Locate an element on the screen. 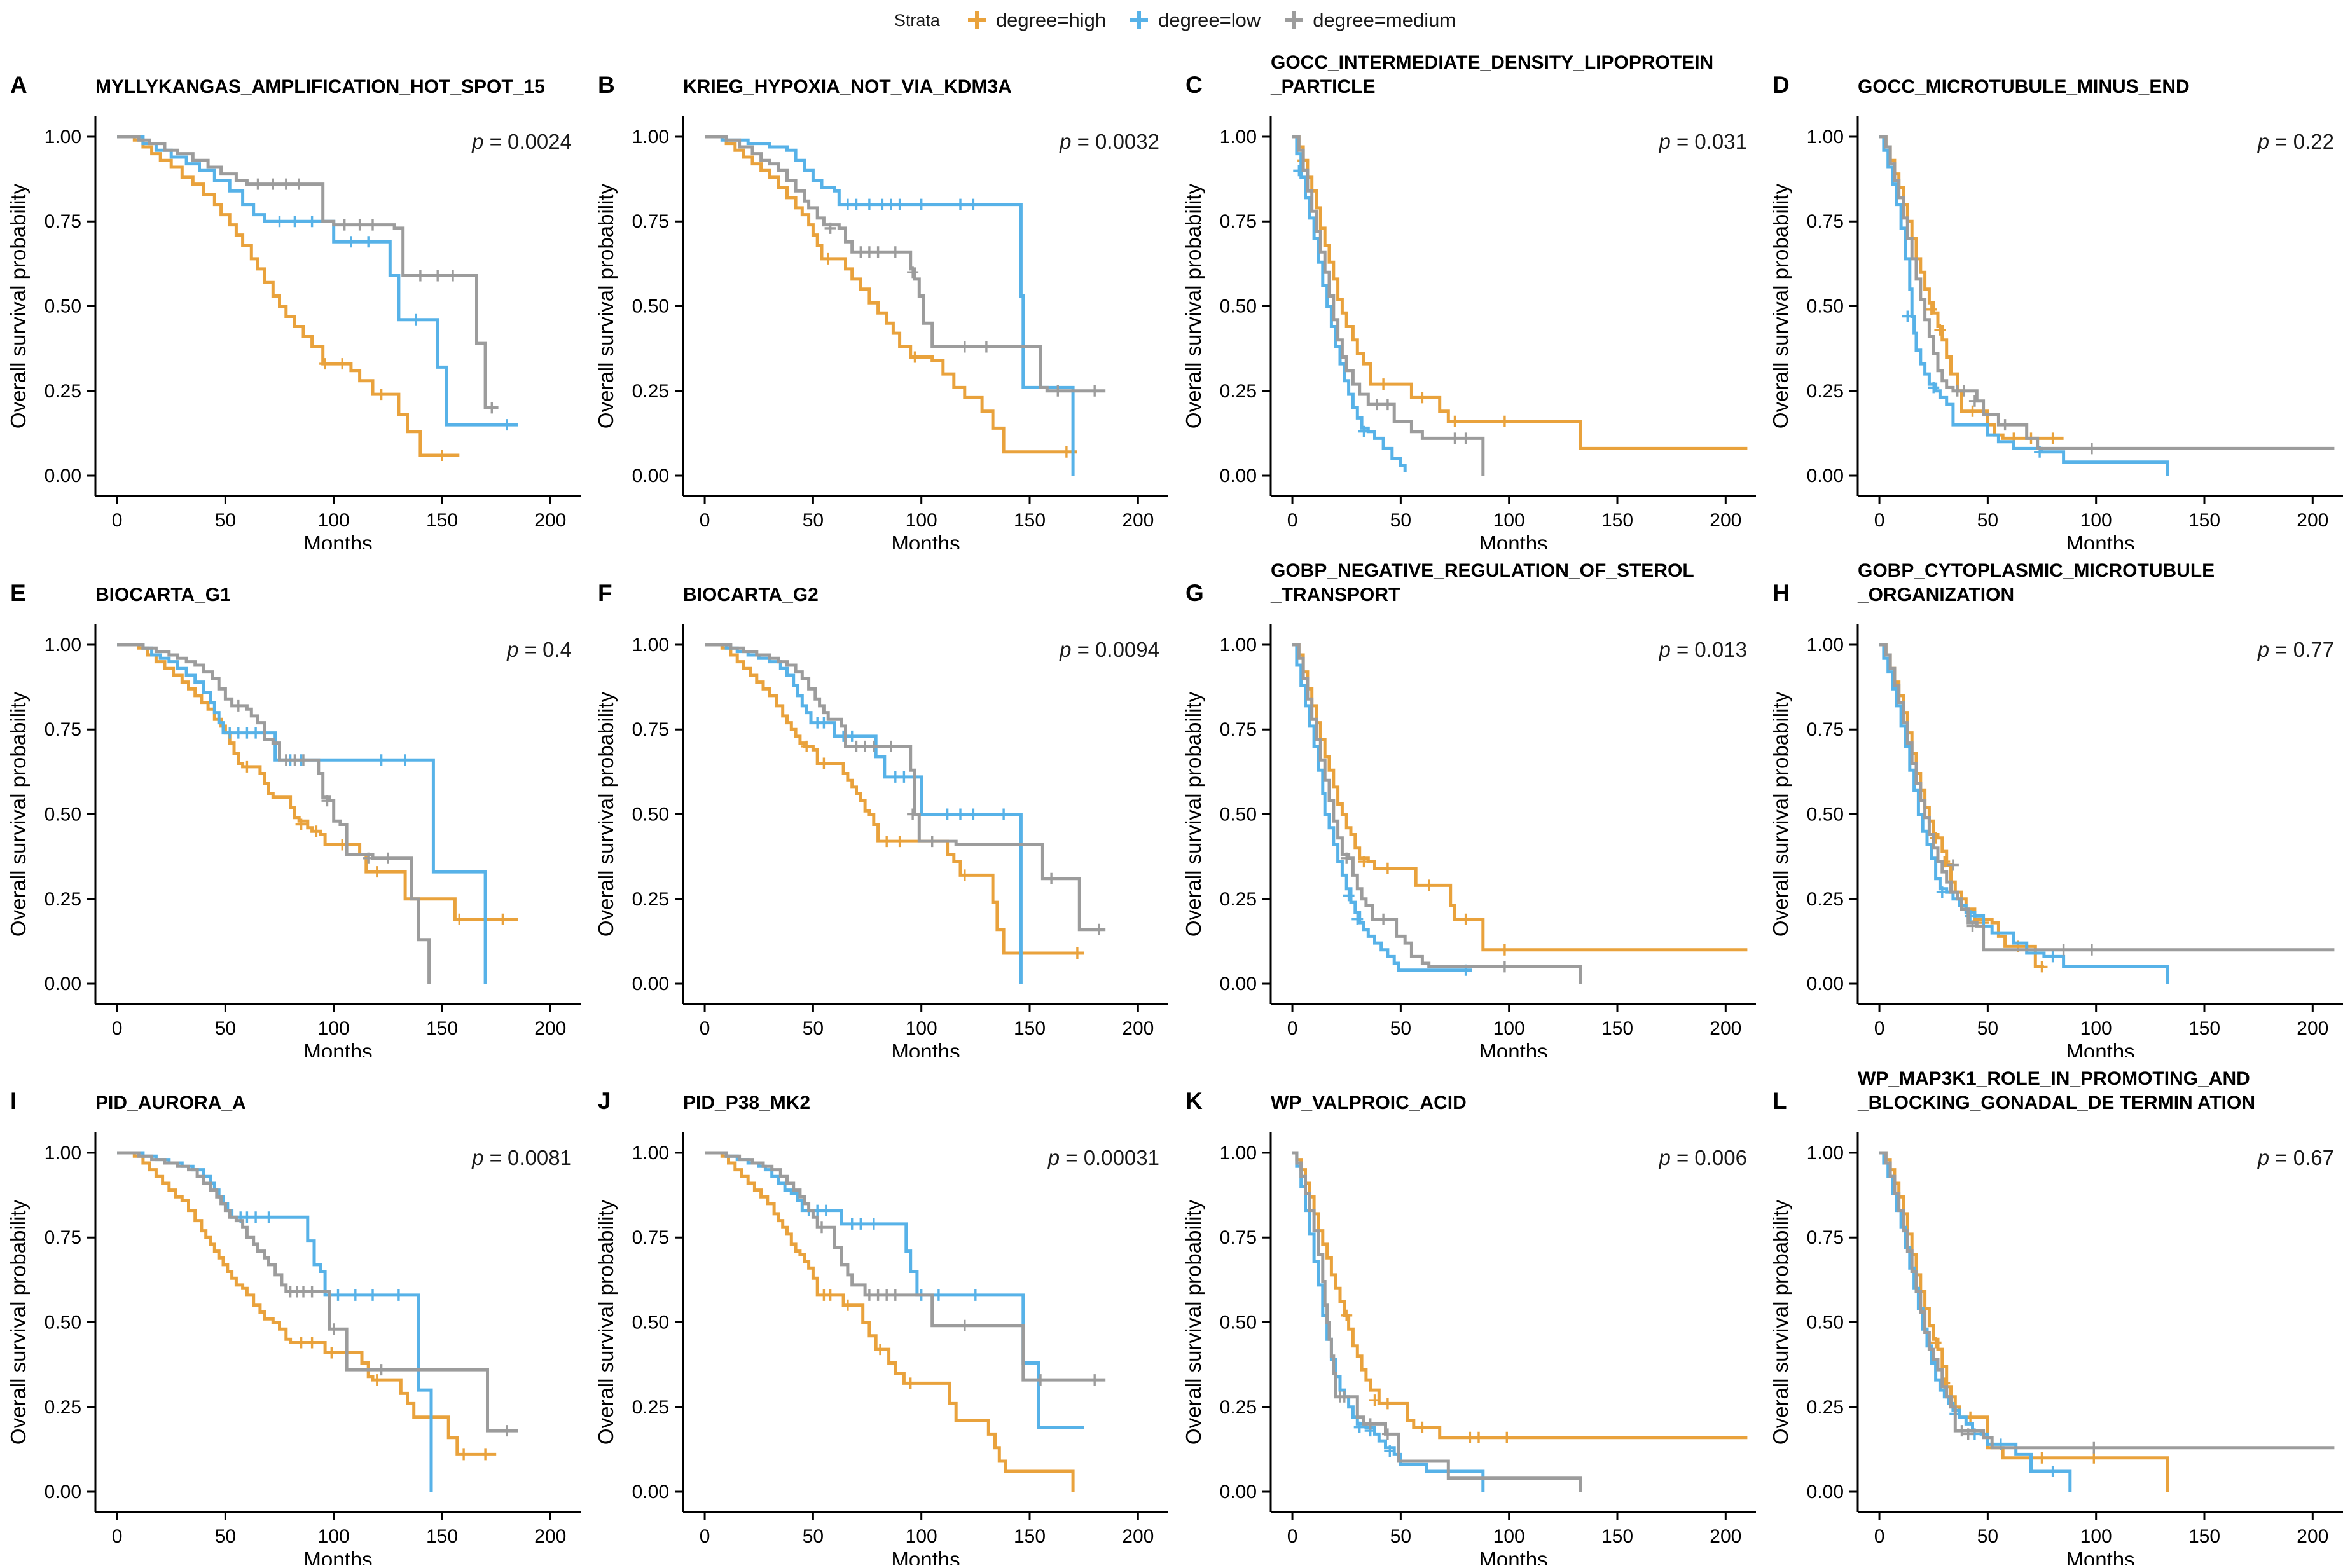  legend-item-low: degree=low is located at coordinates (1193, 20).